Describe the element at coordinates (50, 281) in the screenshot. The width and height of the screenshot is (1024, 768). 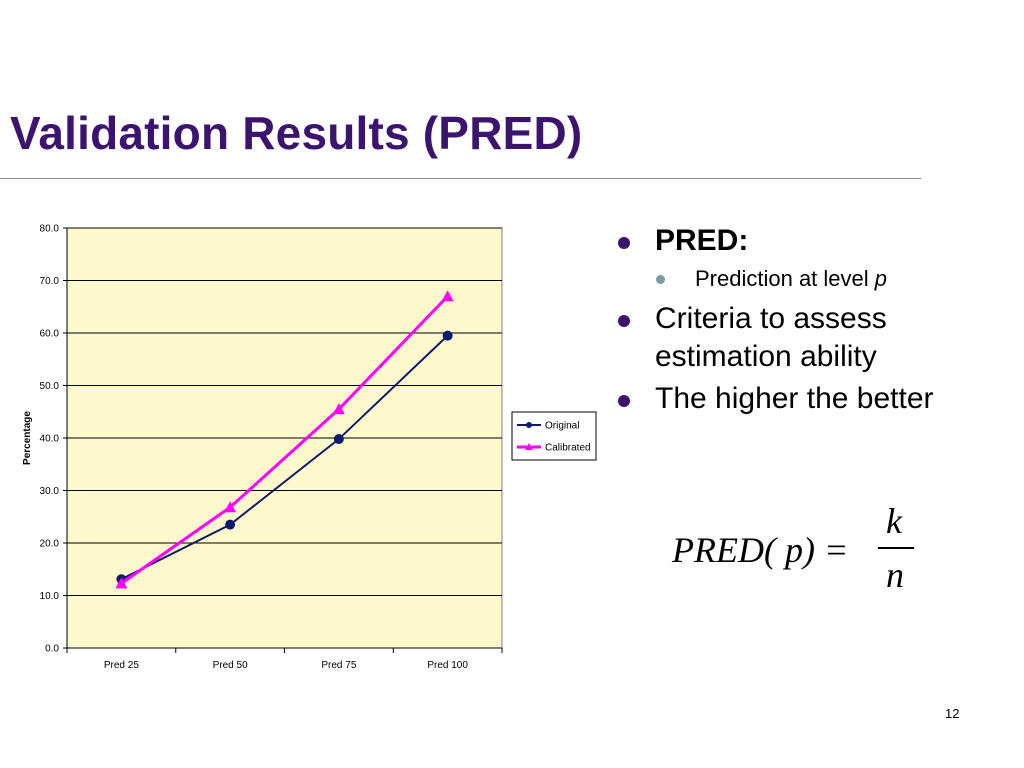
I see `y-tick-label: 70.0` at that location.